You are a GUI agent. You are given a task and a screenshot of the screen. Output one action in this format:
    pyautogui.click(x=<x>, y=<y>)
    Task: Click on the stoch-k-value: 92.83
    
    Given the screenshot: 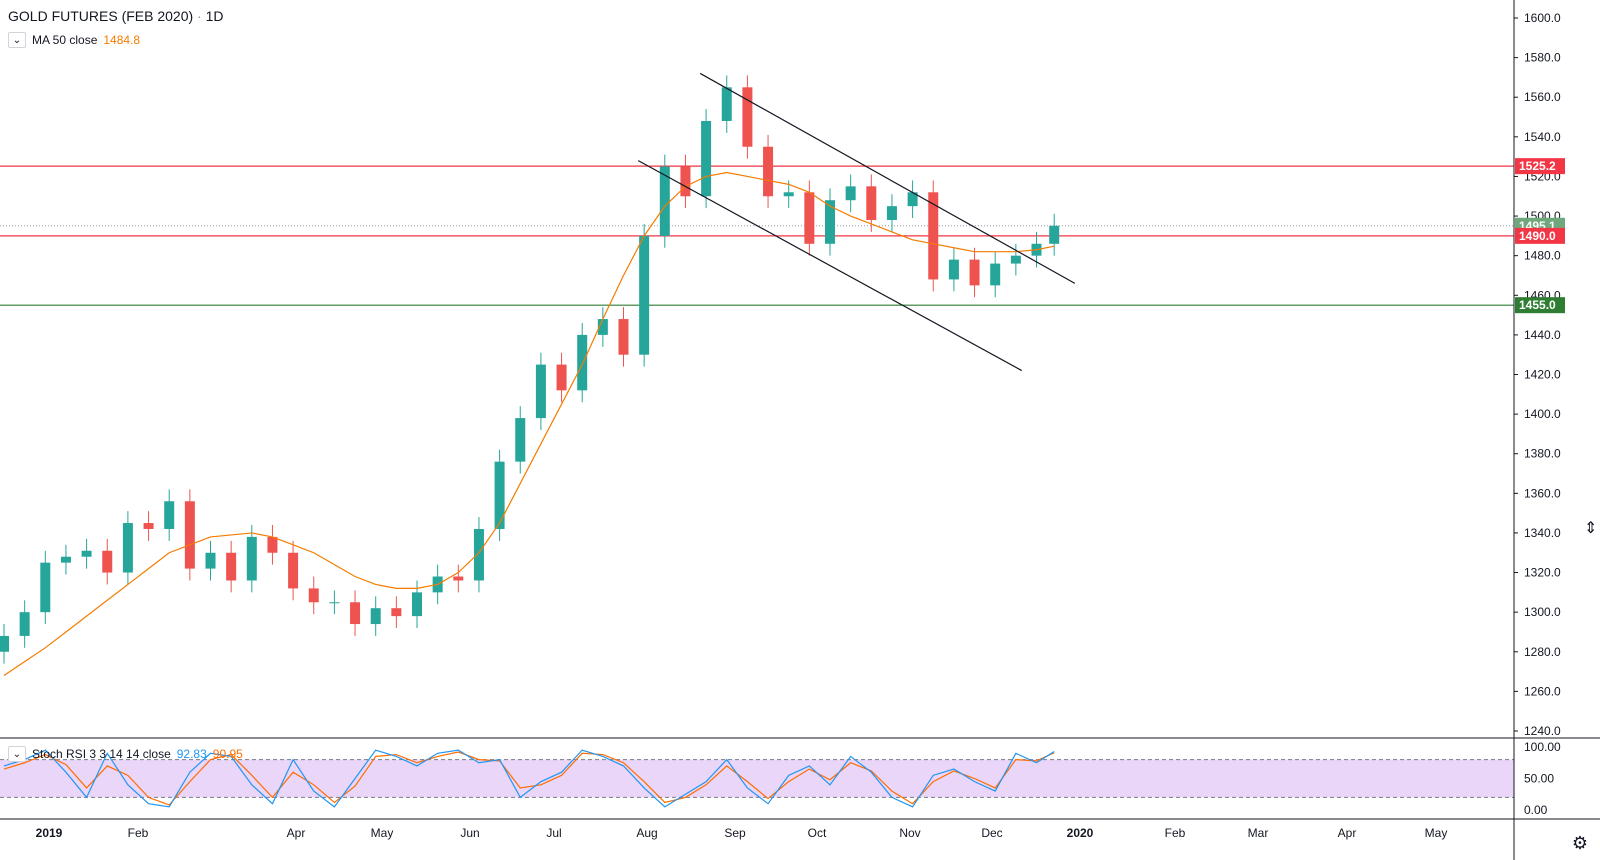 What is the action you would take?
    pyautogui.click(x=191, y=754)
    